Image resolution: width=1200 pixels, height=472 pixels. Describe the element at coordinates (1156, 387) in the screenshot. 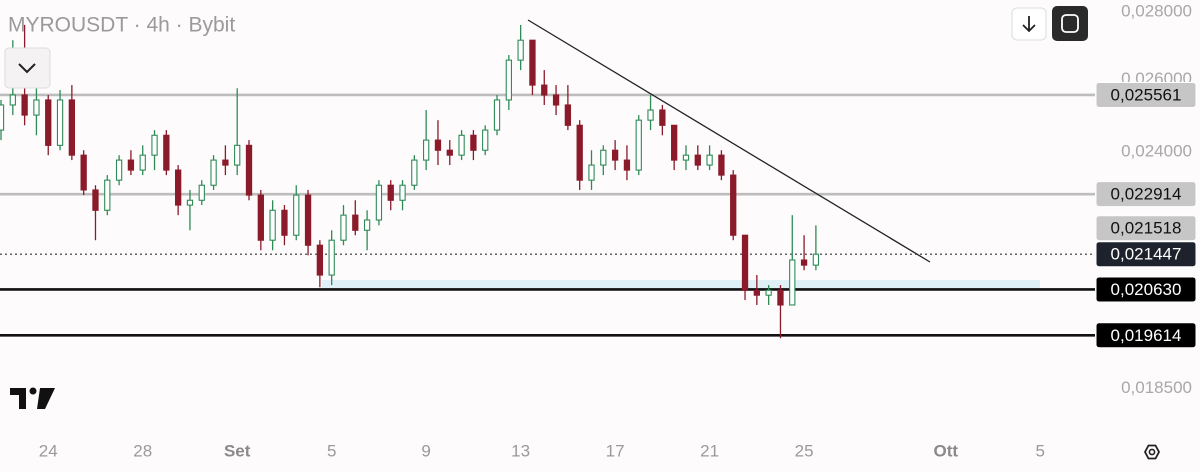

I see `y-tick-label: 0,018500` at that location.